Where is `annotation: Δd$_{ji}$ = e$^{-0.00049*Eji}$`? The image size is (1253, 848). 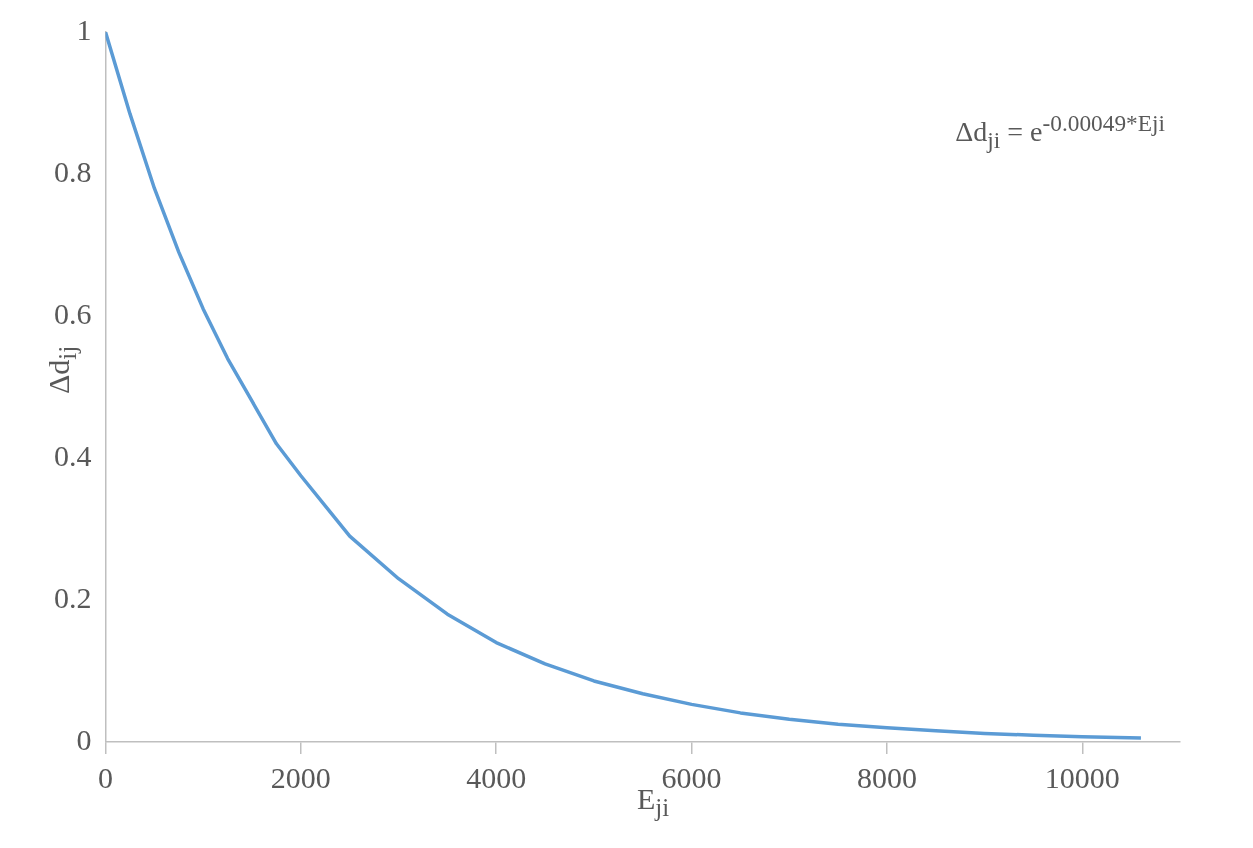 annotation: Δd$_{ji}$ = e$^{-0.00049*Eji}$ is located at coordinates (1060, 132).